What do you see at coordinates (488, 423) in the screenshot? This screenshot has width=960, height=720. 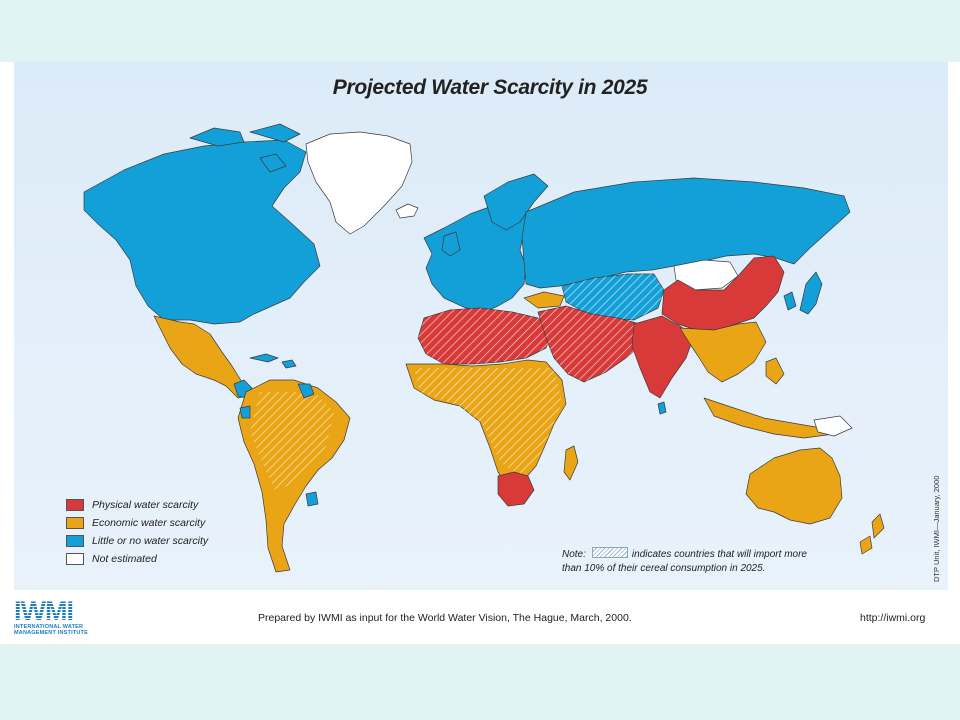 I see `sub-saharan-africa-hatch` at bounding box center [488, 423].